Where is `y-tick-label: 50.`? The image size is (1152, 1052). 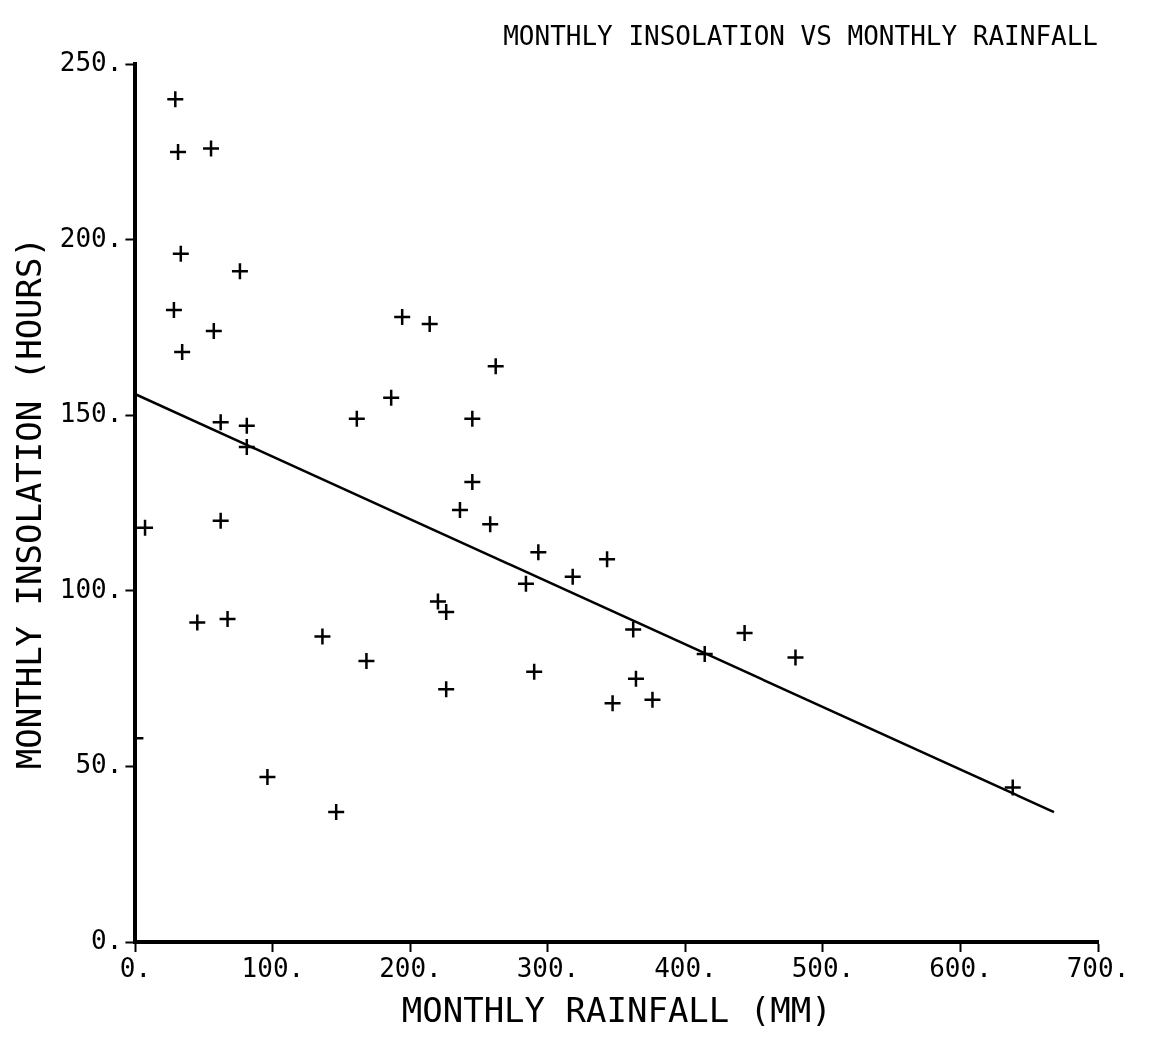 y-tick-label: 50. is located at coordinates (99, 764).